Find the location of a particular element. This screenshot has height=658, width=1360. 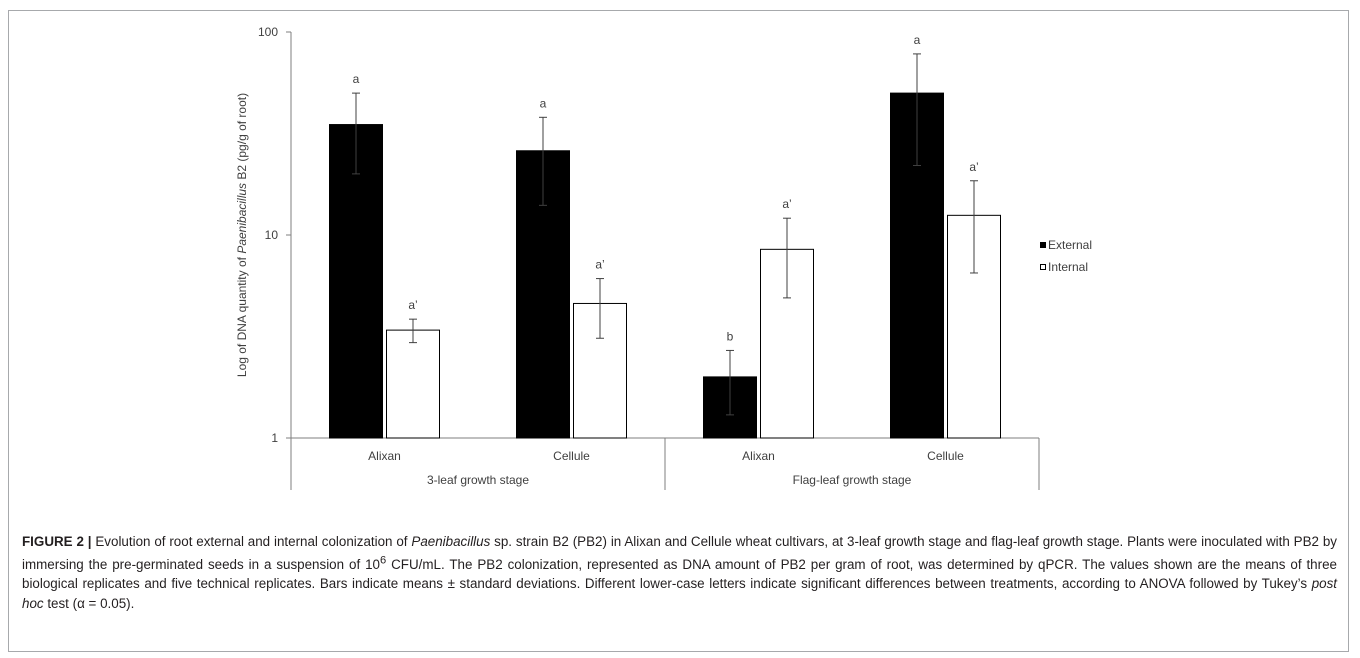

y-axis-title-part: B2 (pg/g of root) is located at coordinates (242, 138).